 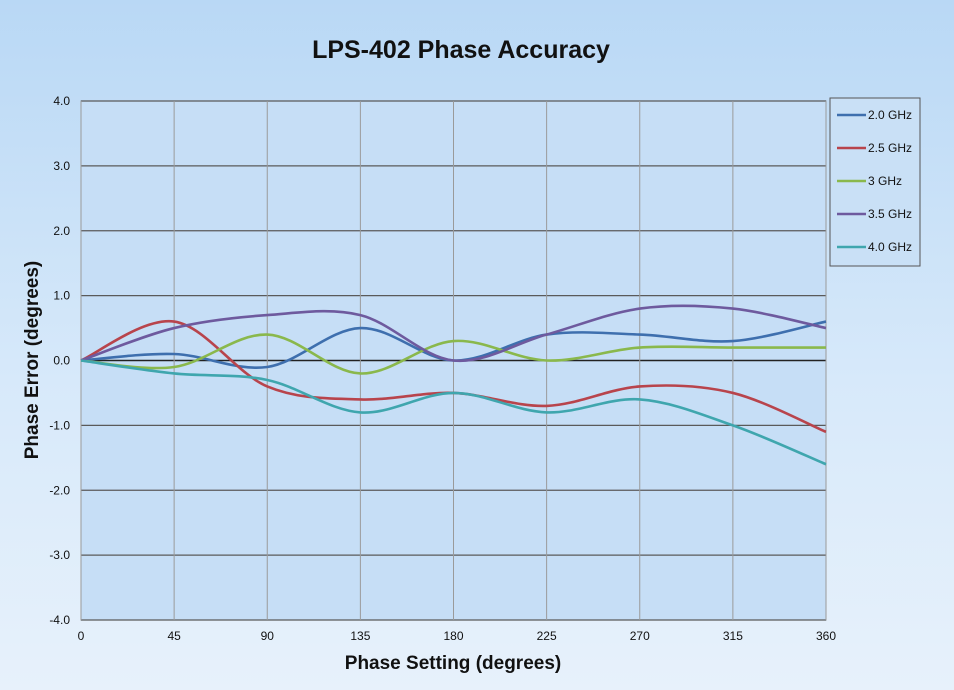 What do you see at coordinates (640, 636) in the screenshot?
I see `x-tick-label: 270` at bounding box center [640, 636].